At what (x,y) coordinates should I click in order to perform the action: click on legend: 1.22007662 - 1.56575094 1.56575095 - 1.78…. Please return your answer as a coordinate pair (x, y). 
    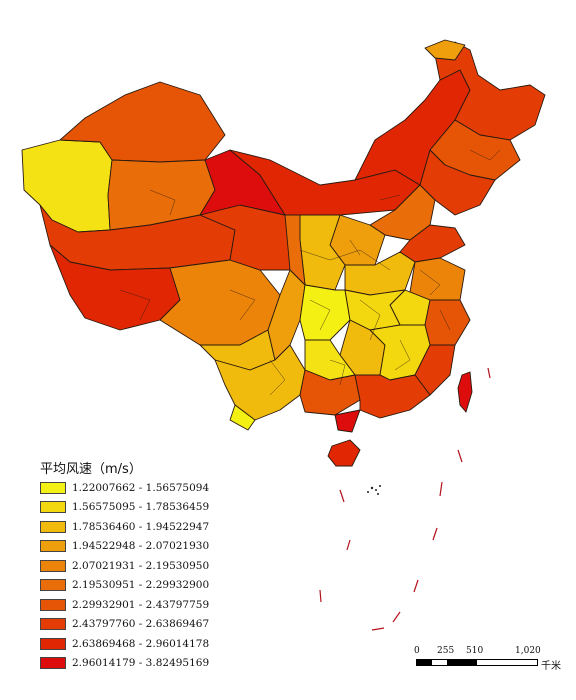
    Looking at the image, I should click on (124, 575).